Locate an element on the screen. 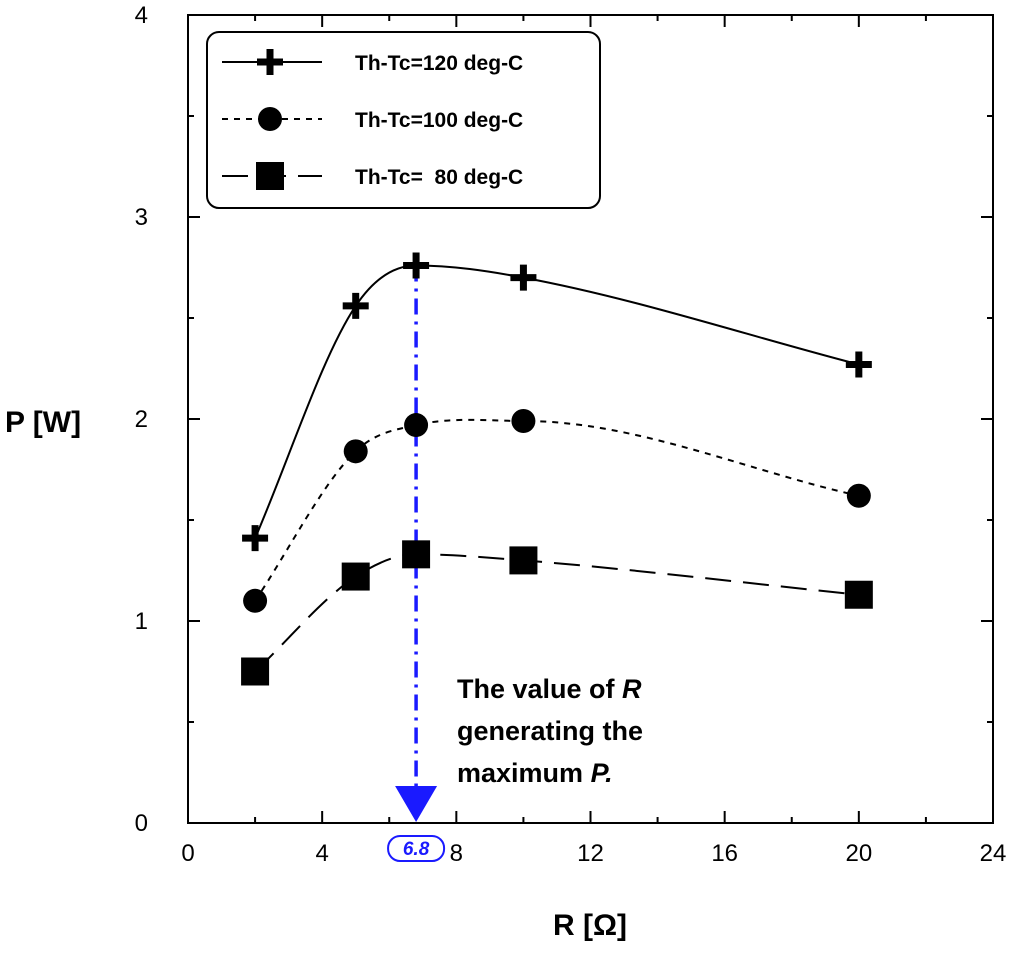  value-marker-label: 6.8 is located at coordinates (416, 849).